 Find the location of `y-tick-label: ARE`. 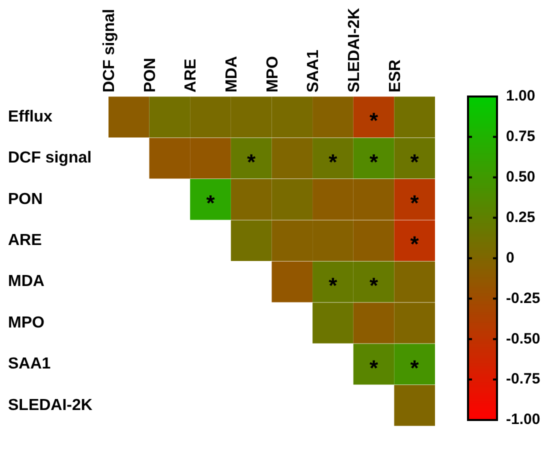

y-tick-label: ARE is located at coordinates (25, 241).